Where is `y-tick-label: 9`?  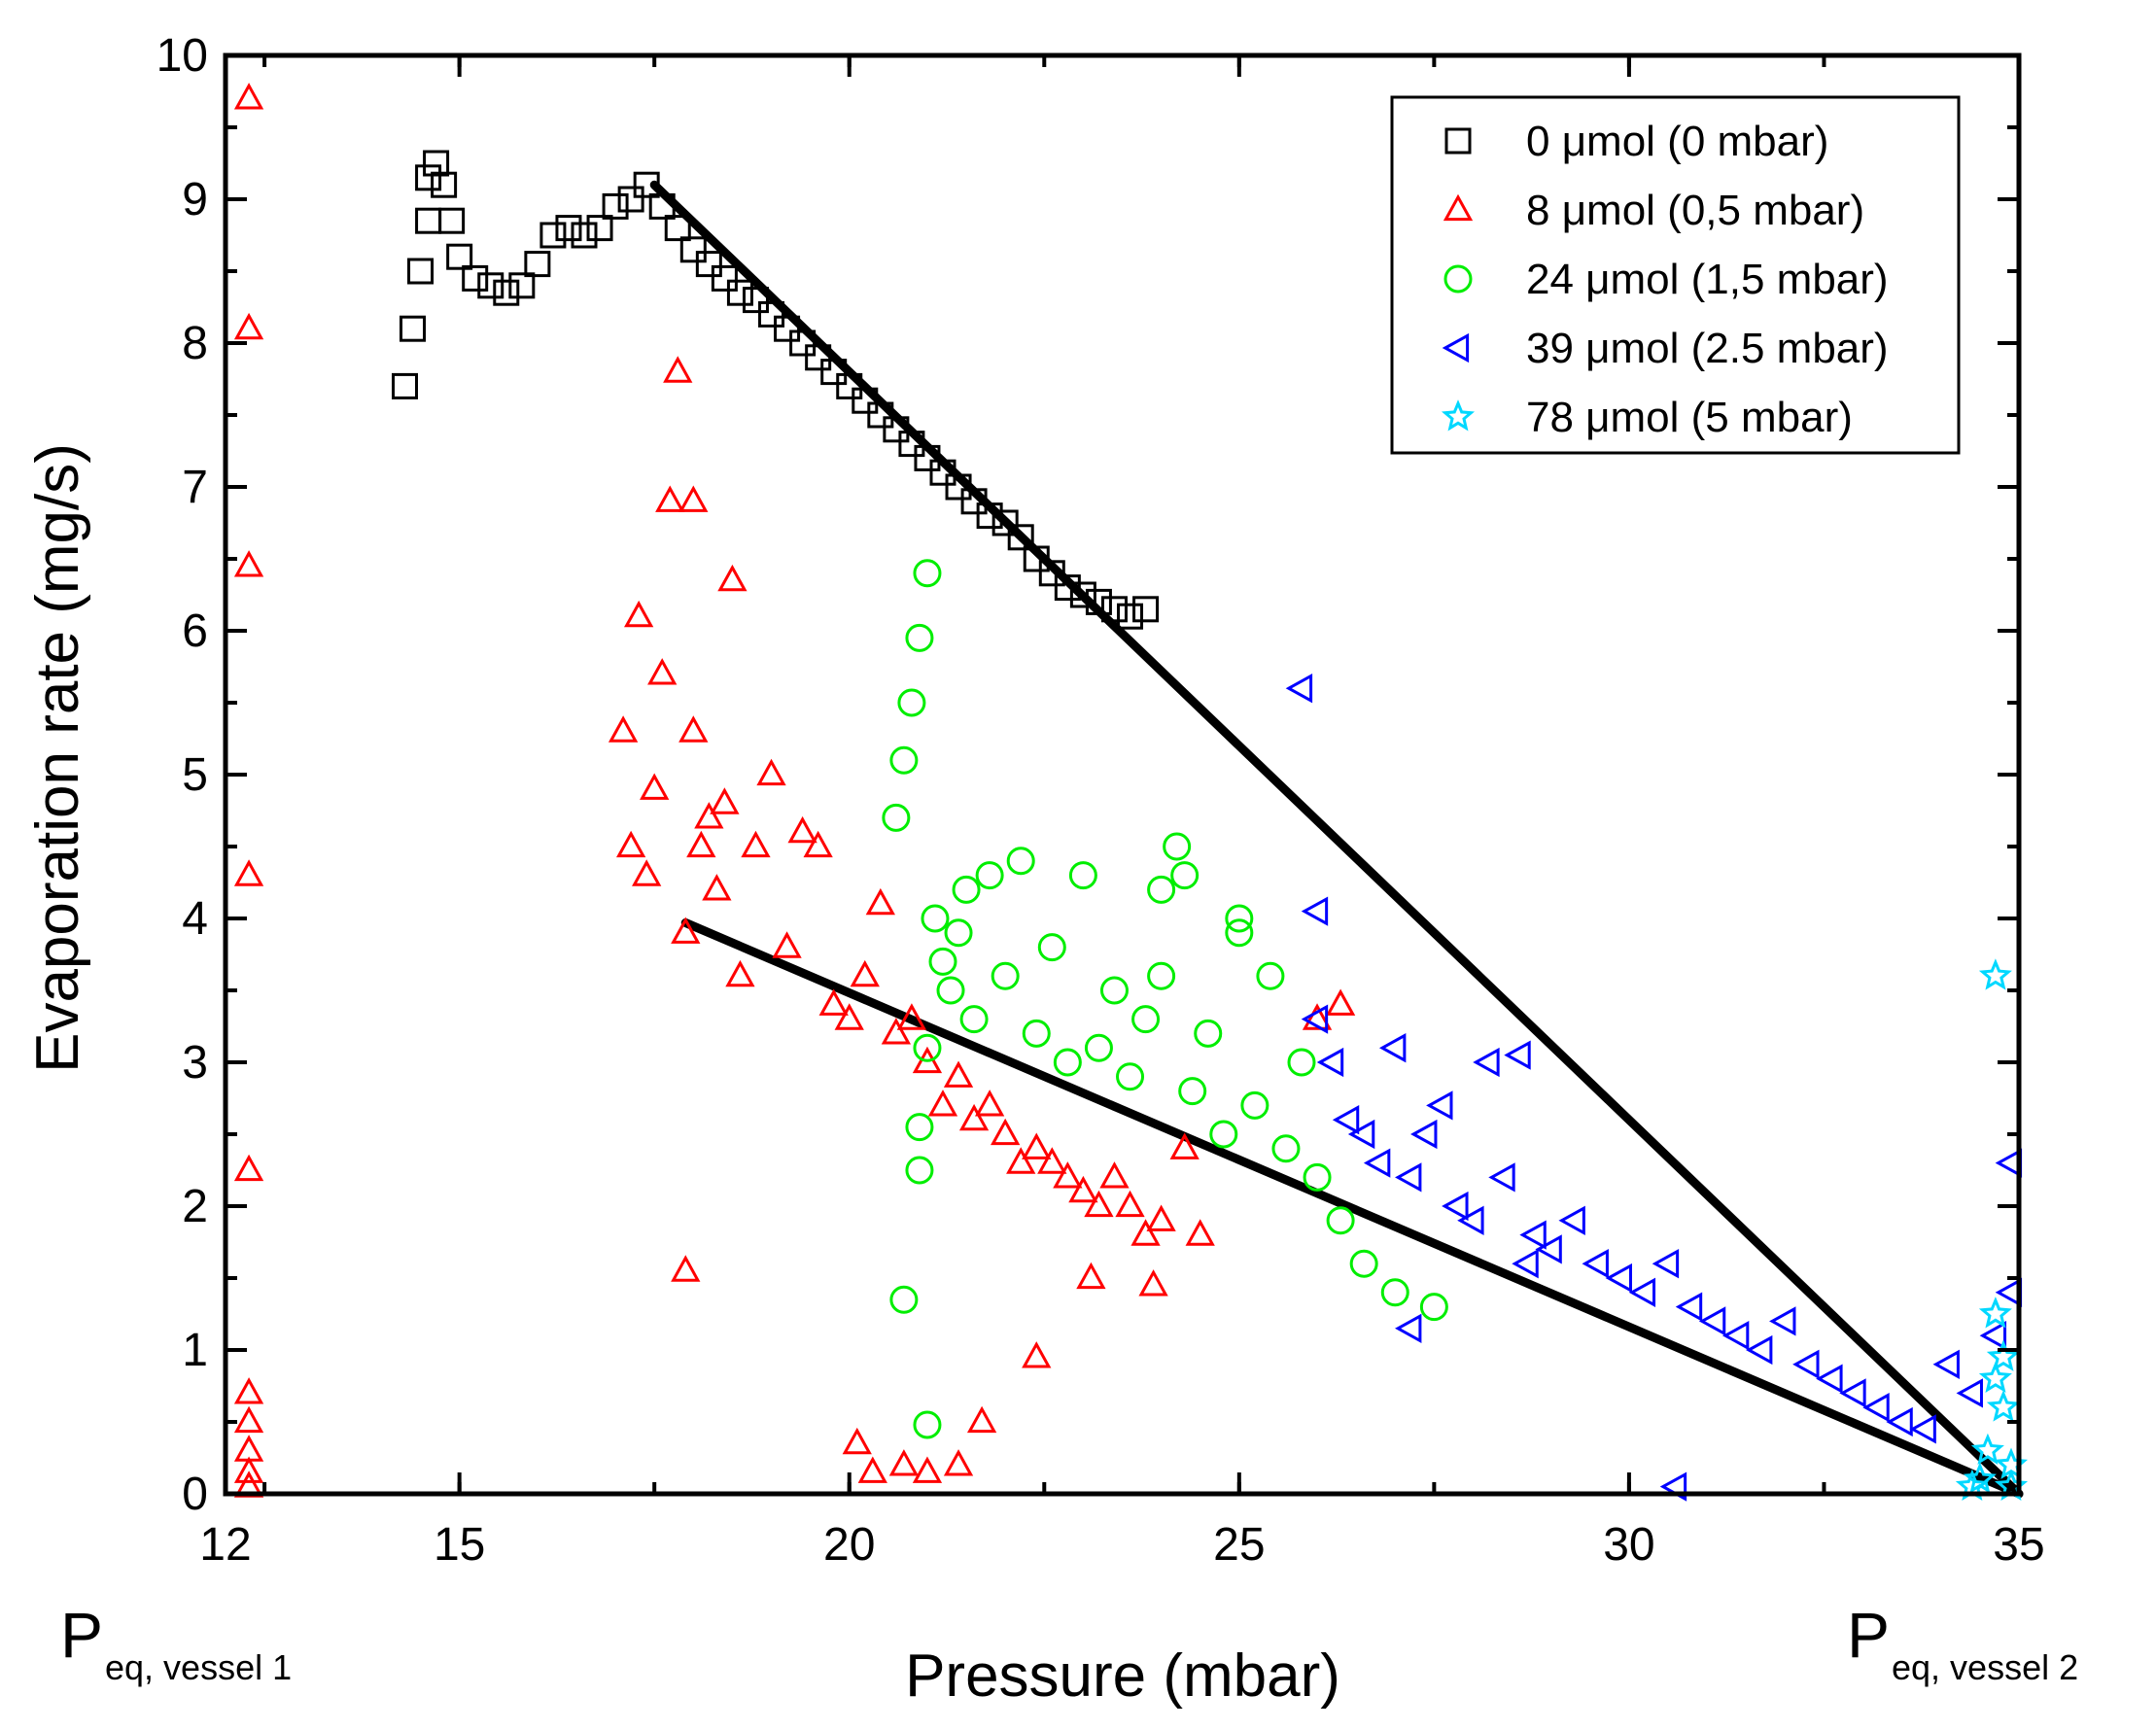 y-tick-label: 9 is located at coordinates (195, 199).